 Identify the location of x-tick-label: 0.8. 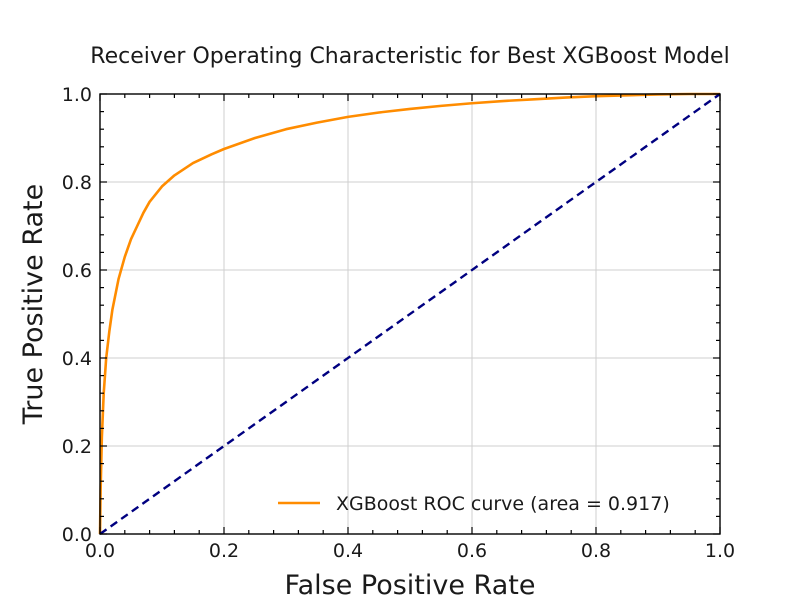
(596, 551).